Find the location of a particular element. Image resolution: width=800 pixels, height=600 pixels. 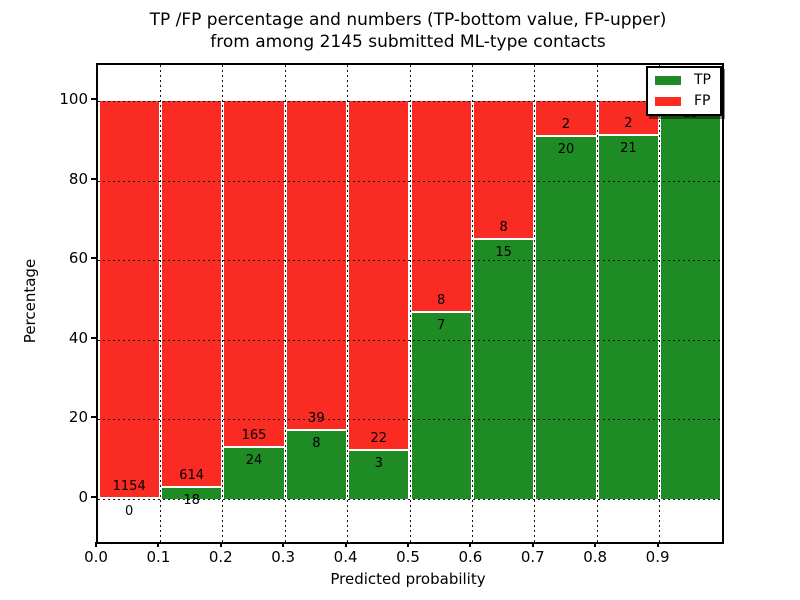

tp-count-label: 20 is located at coordinates (566, 150).